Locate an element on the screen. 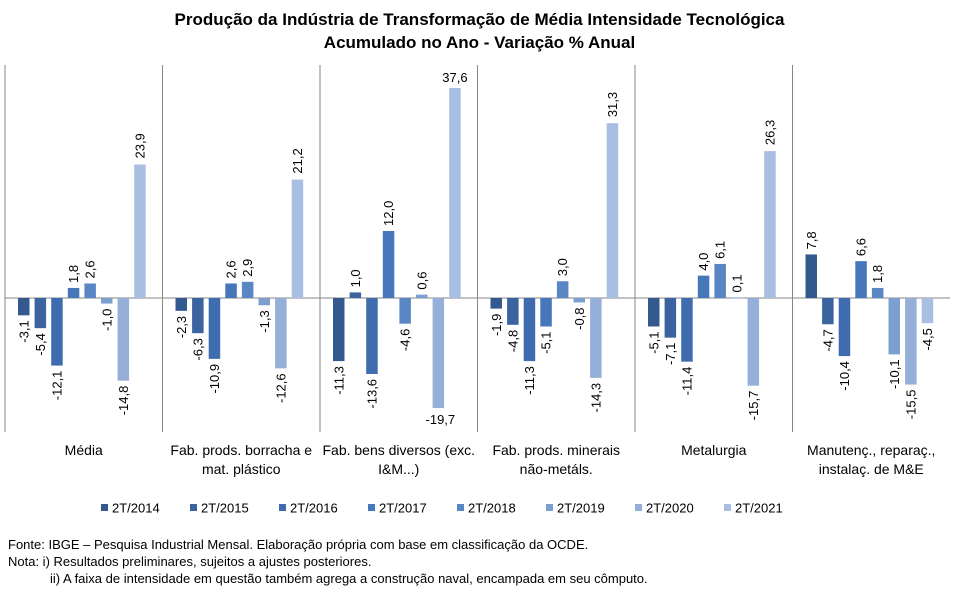 Image resolution: width=959 pixels, height=594 pixels. data-label: -1,0 is located at coordinates (106, 320).